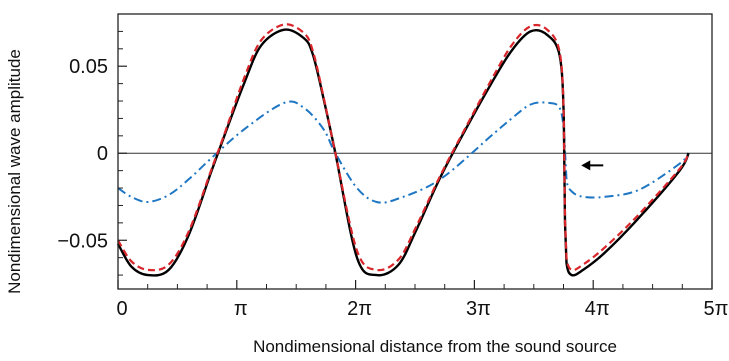  I want to click on x-tick-label: π, so click(241, 309).